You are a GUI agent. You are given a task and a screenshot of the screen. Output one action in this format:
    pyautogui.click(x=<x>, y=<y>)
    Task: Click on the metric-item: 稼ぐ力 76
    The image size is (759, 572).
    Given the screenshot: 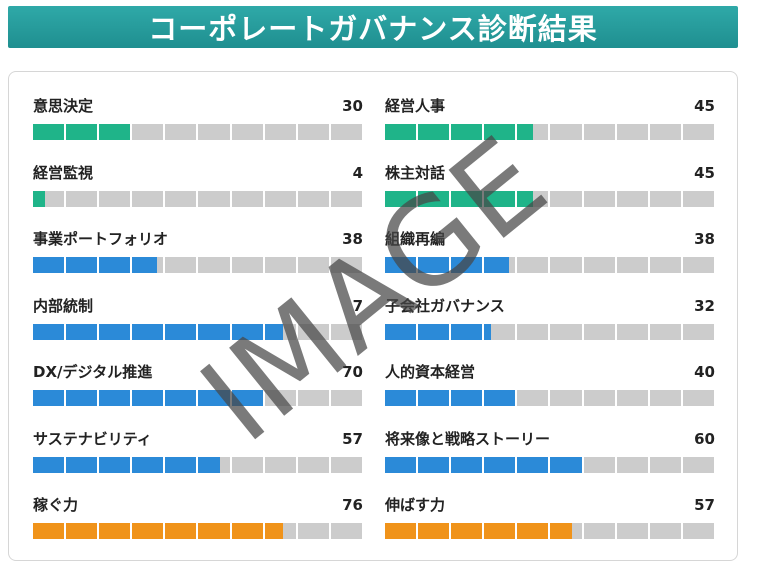 What is the action you would take?
    pyautogui.click(x=198, y=519)
    